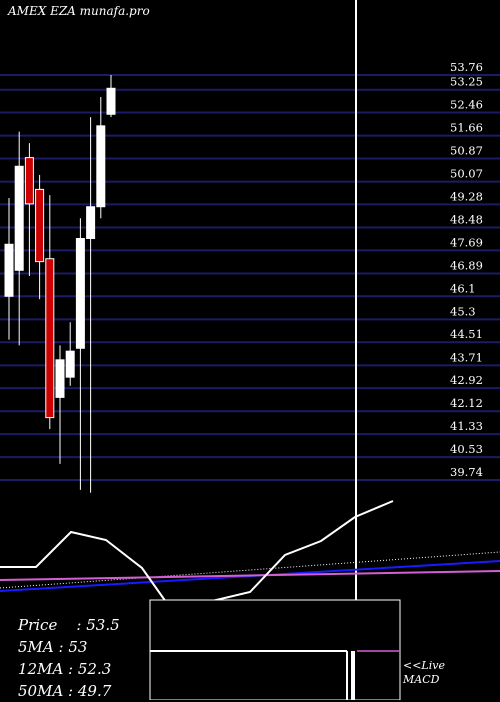 The image size is (500, 702). What do you see at coordinates (466, 357) in the screenshot?
I see `price-tick-label: 43.71` at bounding box center [466, 357].